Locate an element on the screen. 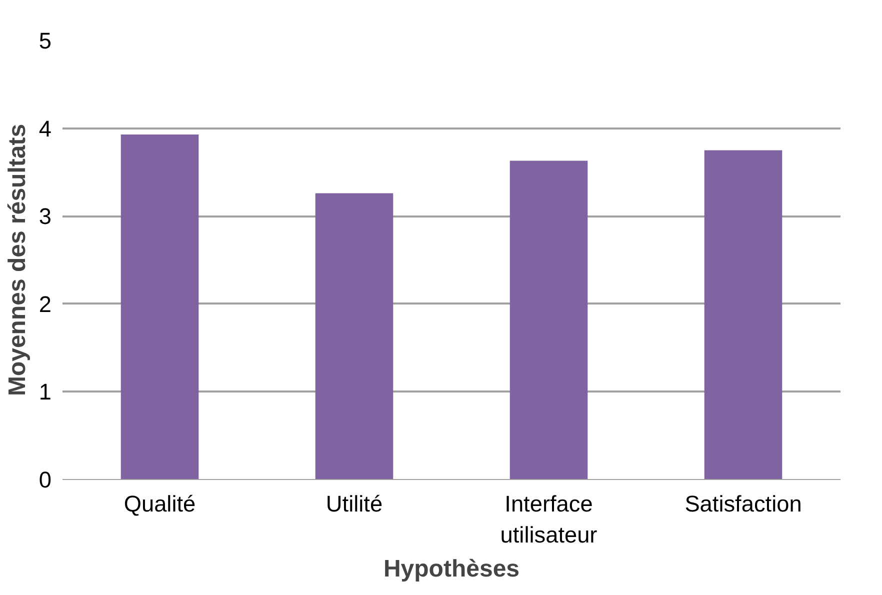 The width and height of the screenshot is (882, 595). y-tick-label: 5 is located at coordinates (45, 41).